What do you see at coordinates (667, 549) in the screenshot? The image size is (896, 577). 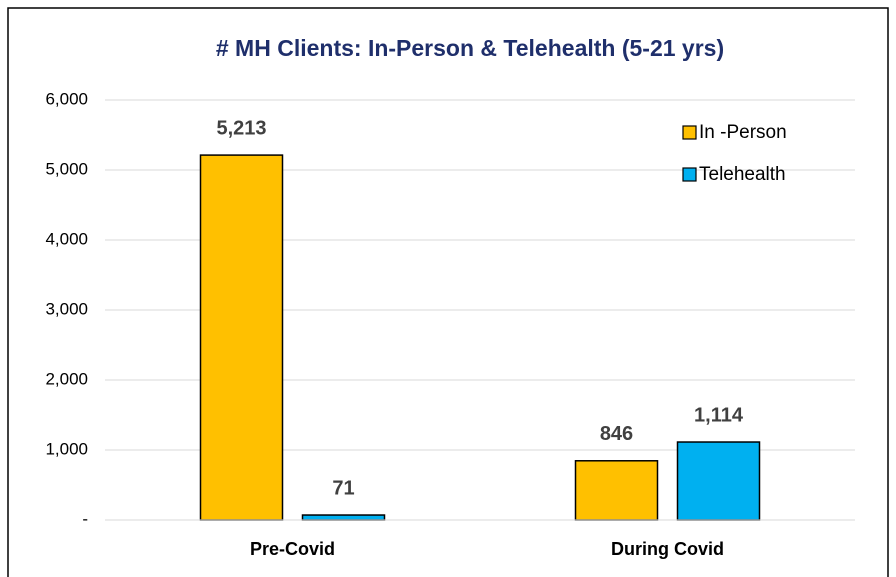 I see `x-tick-label: During Covid` at bounding box center [667, 549].